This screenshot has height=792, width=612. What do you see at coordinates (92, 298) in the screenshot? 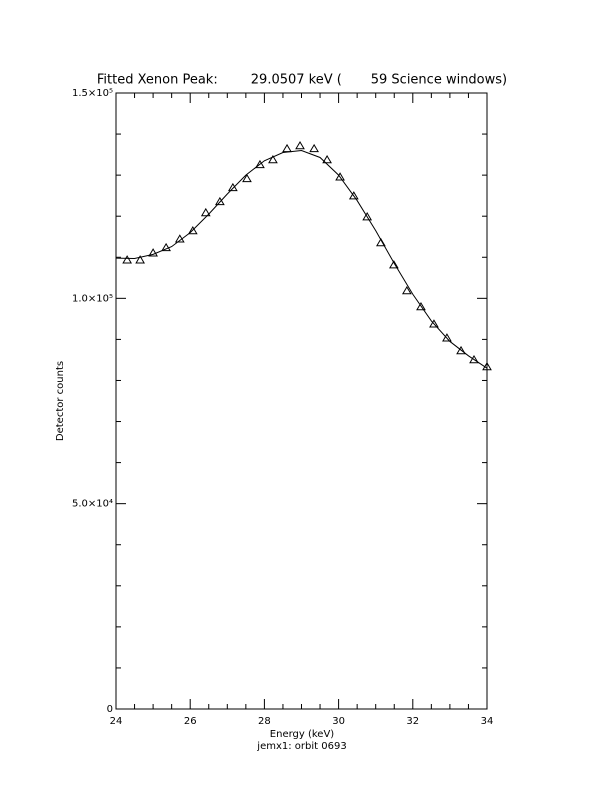
I see `y-tick-label: 1.0×10⁵` at bounding box center [92, 298].